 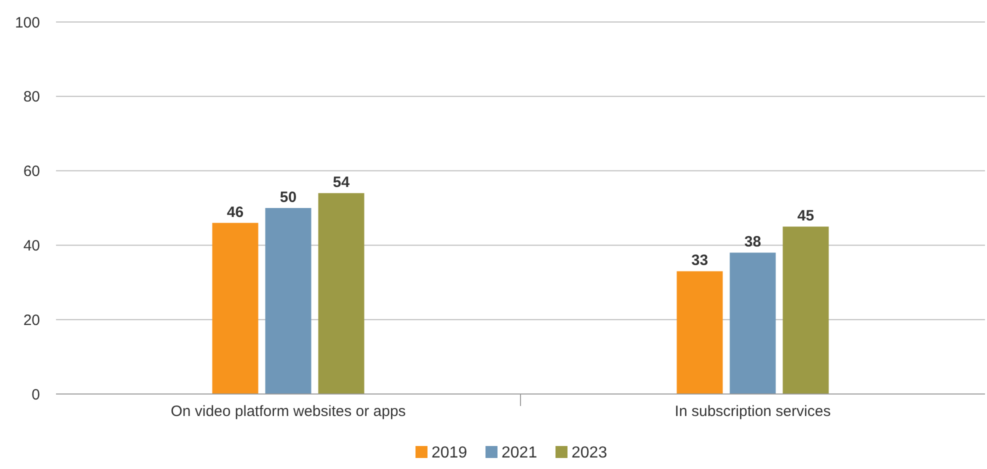 What do you see at coordinates (31, 97) in the screenshot?
I see `y-tick-label: 80` at bounding box center [31, 97].